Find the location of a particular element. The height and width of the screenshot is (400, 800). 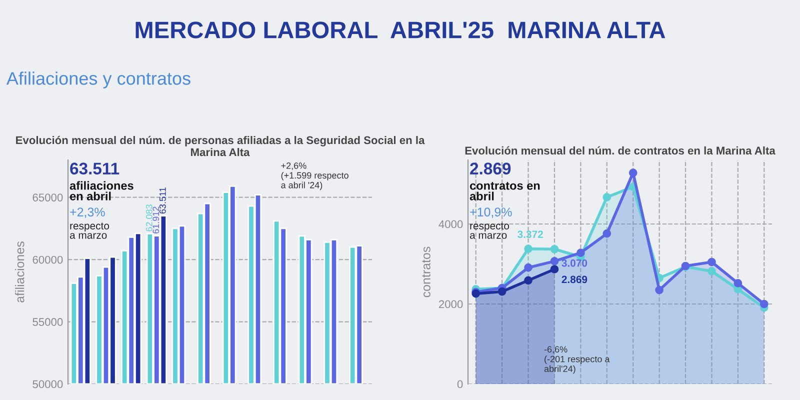

y-axis-title: afiliaciones is located at coordinates (19, 272).